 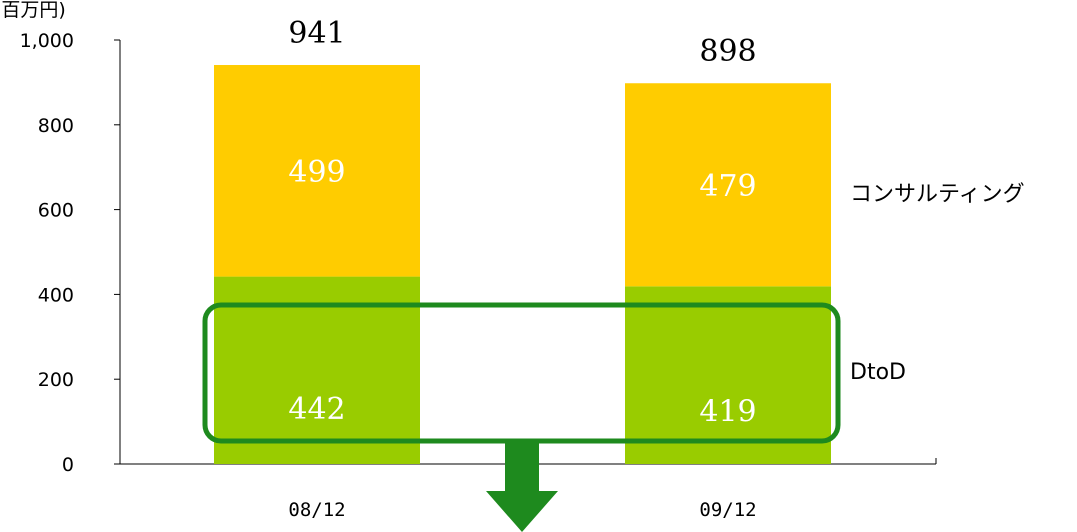 I want to click on segment-value-label: 419, so click(x=727, y=412).